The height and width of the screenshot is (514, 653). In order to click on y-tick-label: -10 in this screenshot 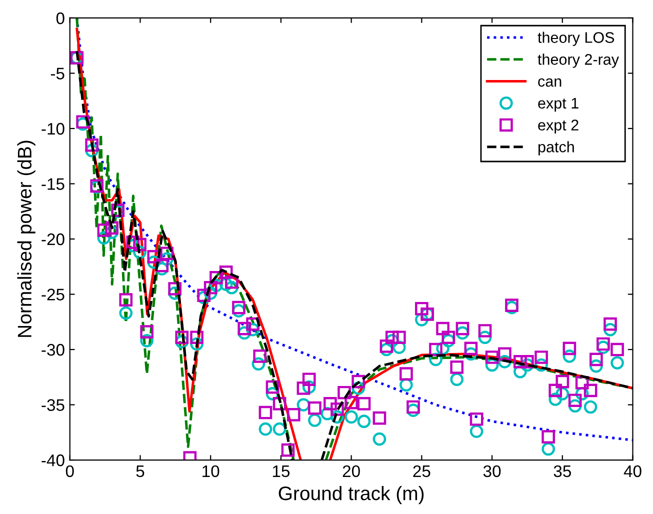, I will do `click(53, 128)`.